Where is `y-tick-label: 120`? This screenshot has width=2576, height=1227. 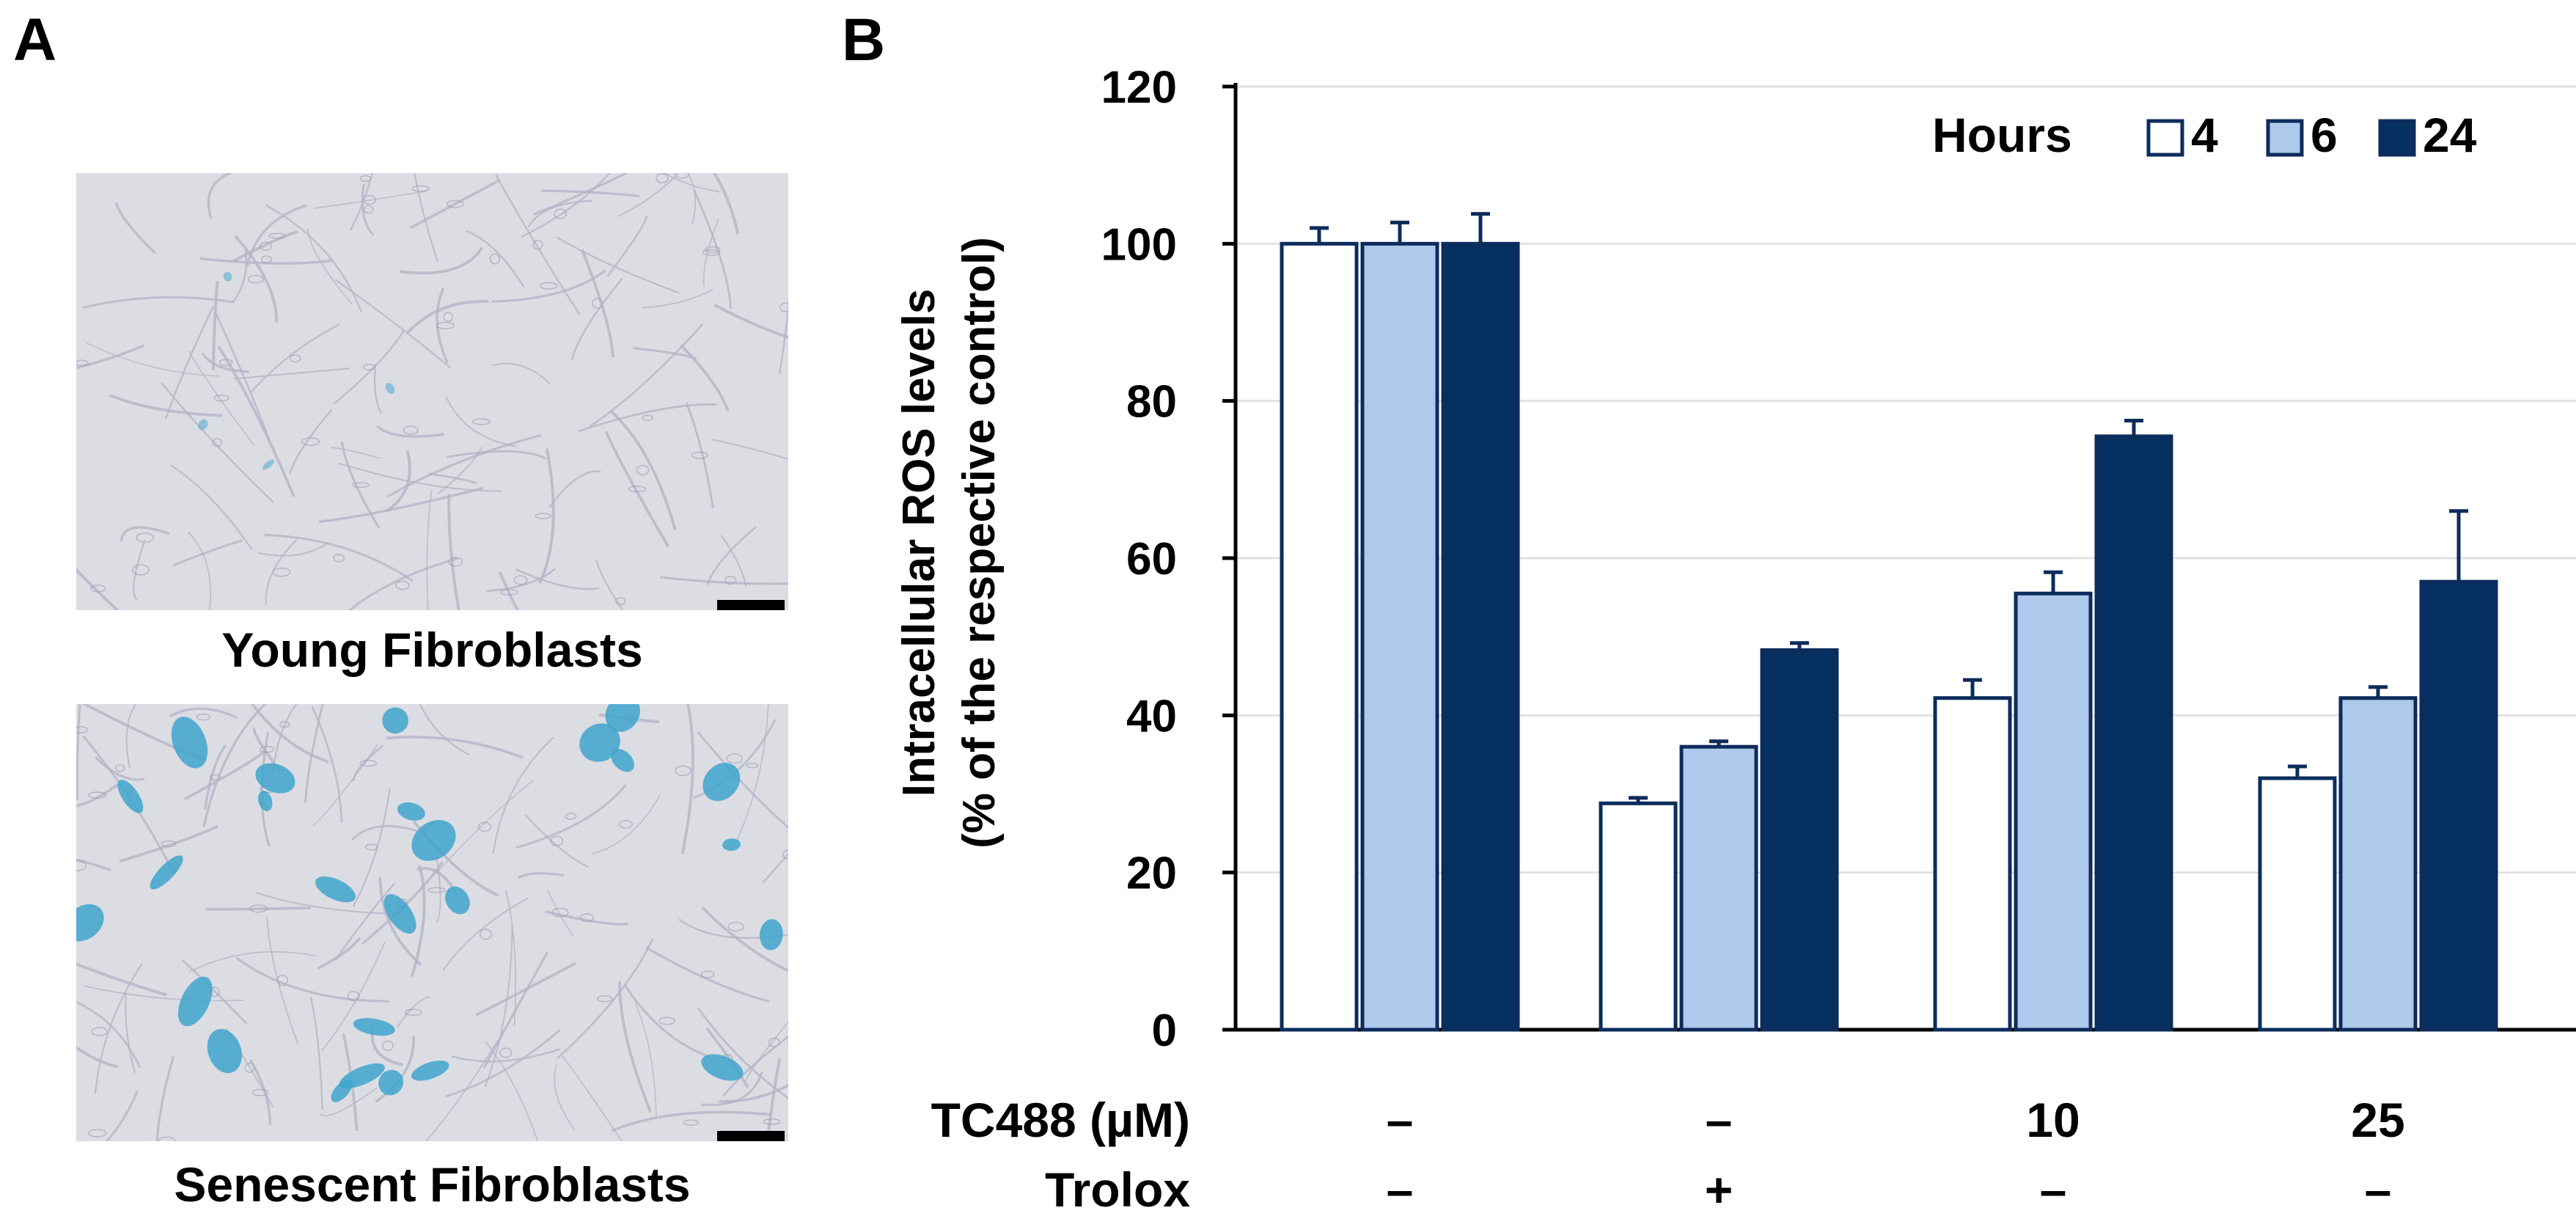
y-tick-label: 120 is located at coordinates (1139, 87).